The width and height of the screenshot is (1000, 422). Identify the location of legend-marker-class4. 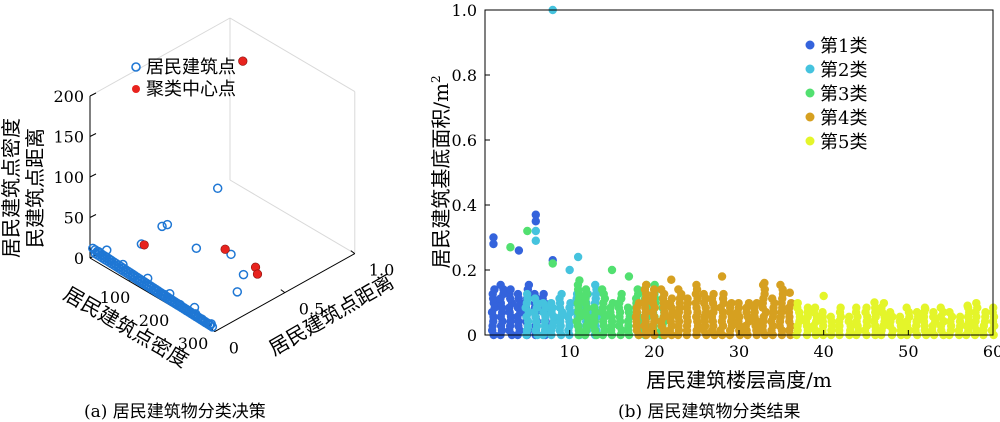
(810, 117).